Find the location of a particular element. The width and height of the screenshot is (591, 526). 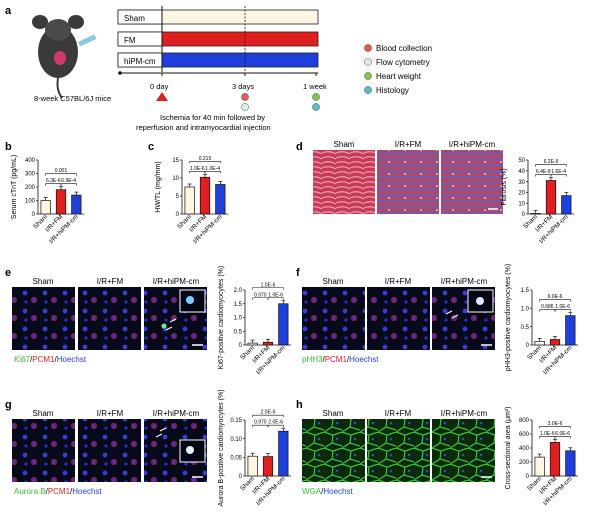

legend-heart-weight: Heart weight is located at coordinates (399, 76).